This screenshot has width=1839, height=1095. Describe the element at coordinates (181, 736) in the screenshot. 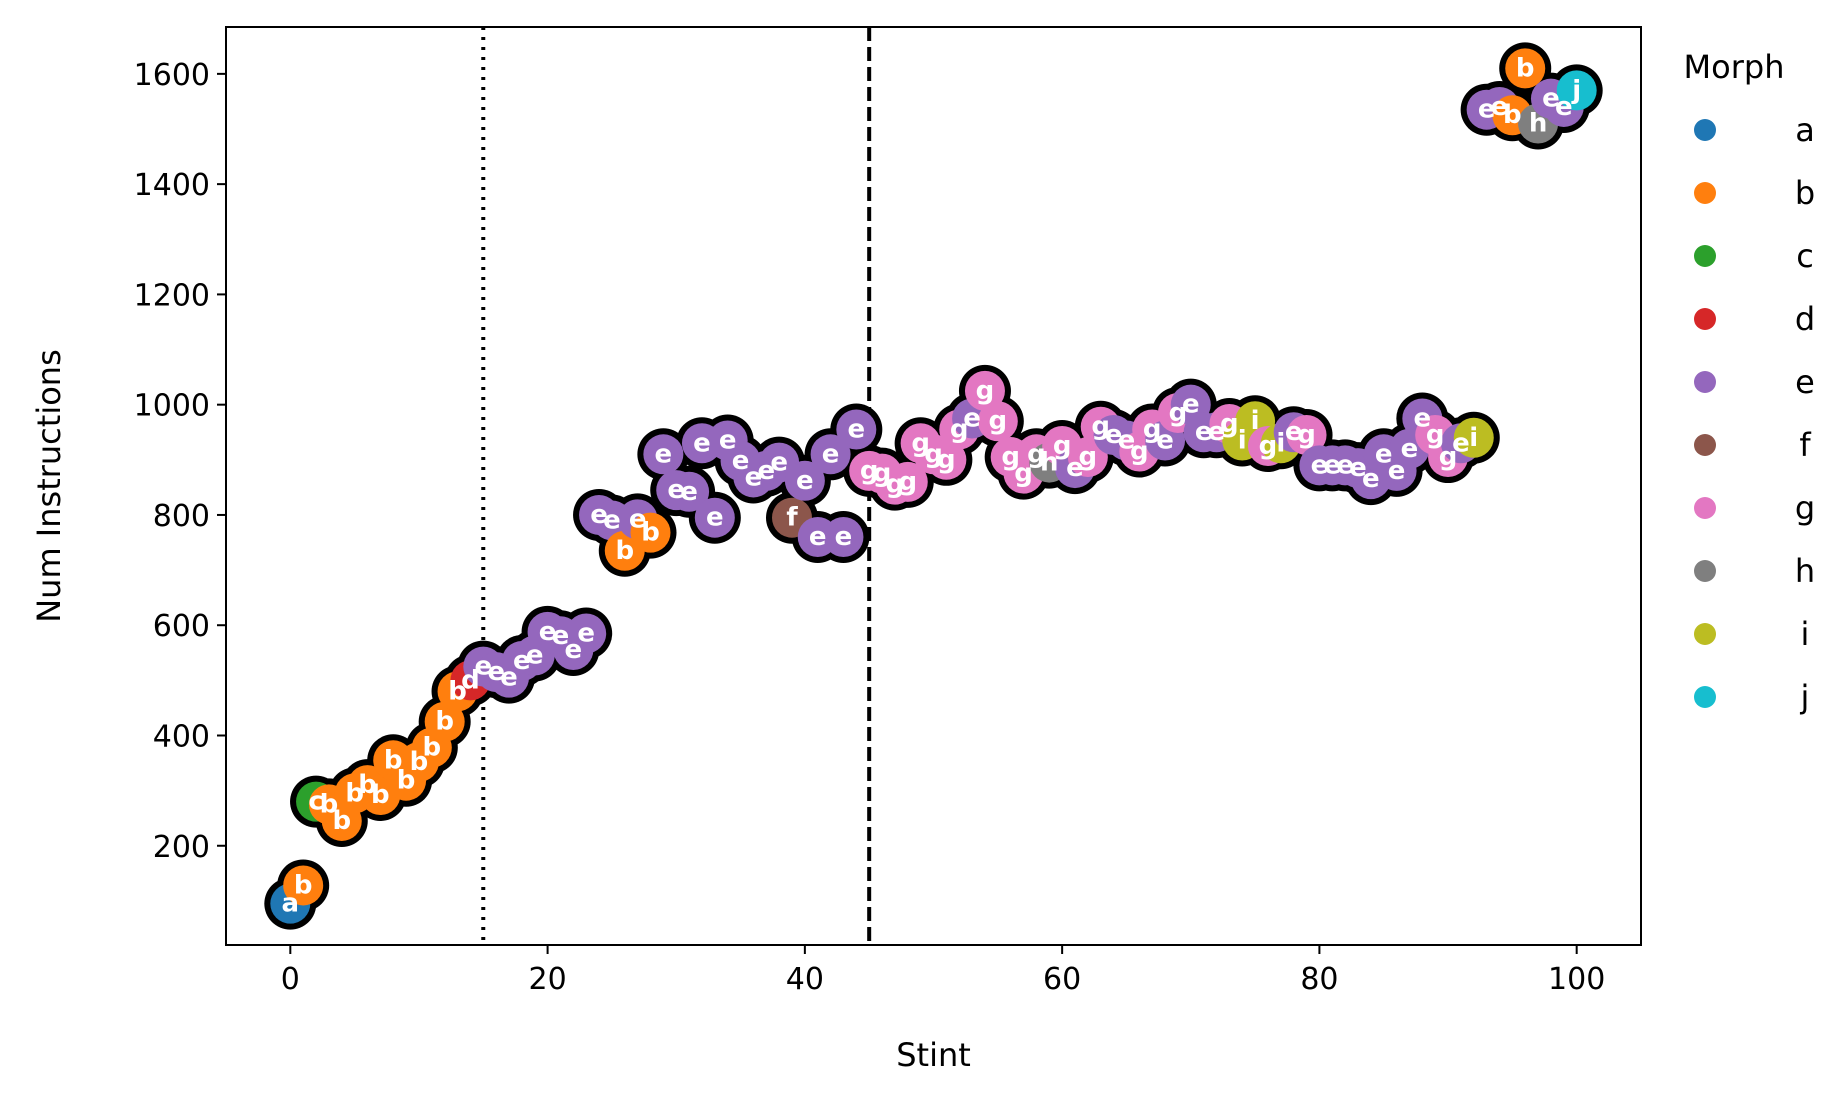

I see `y-tick-label: 400` at that location.